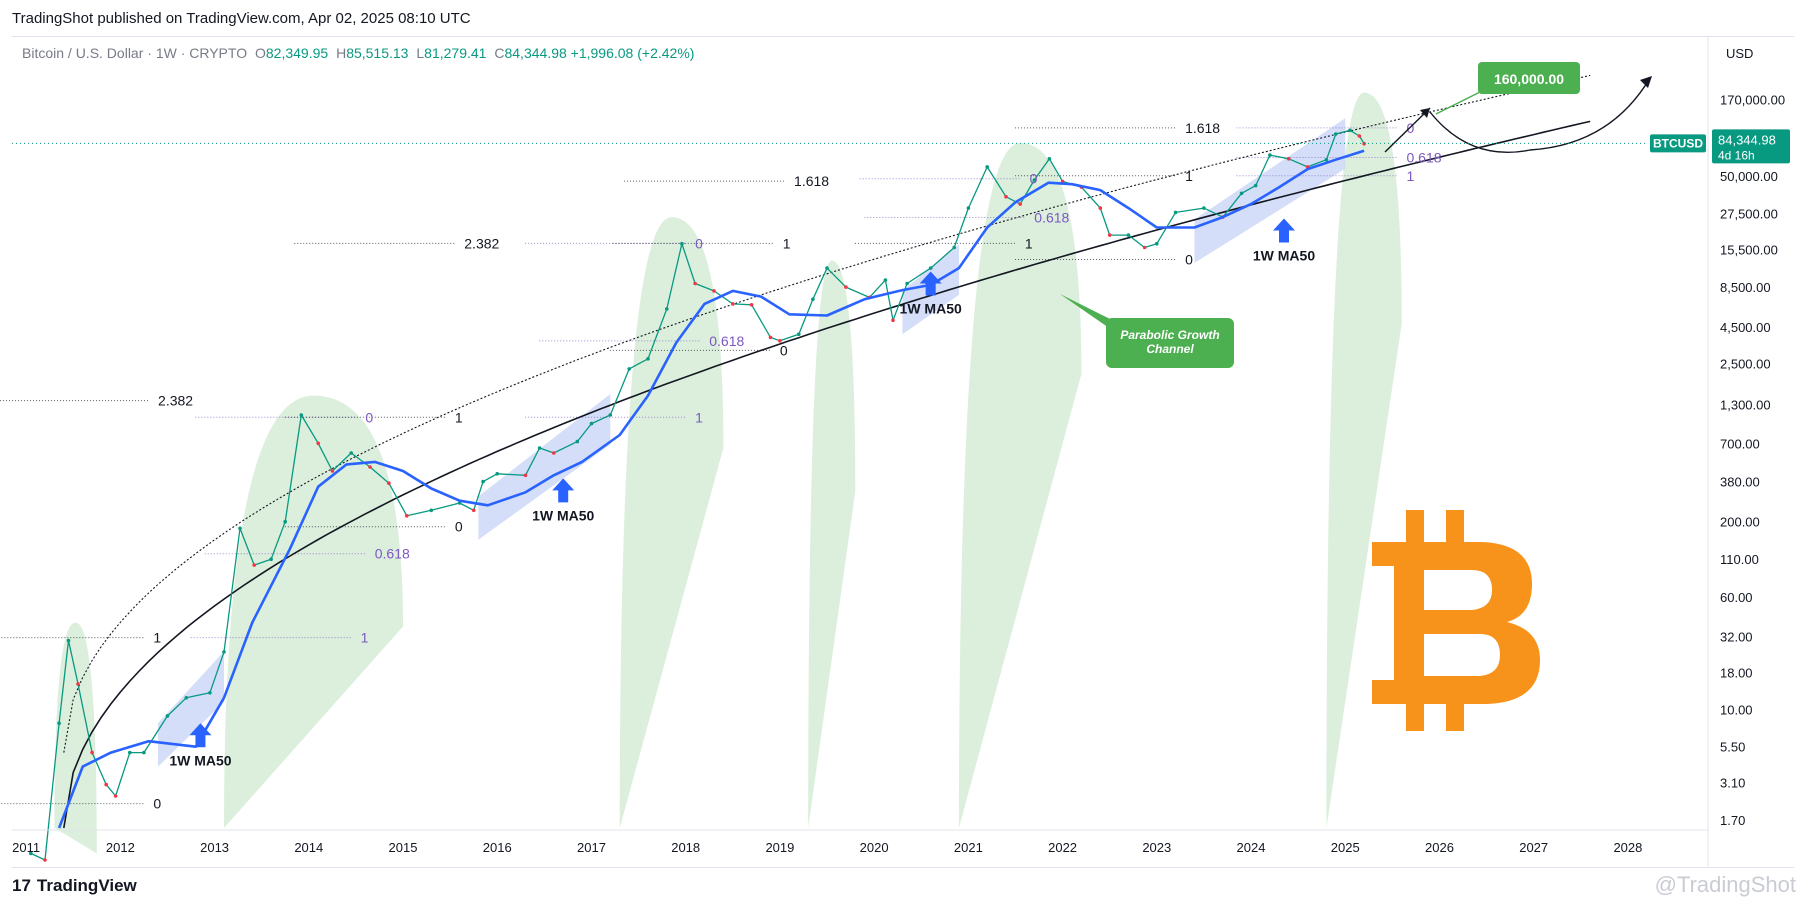 The height and width of the screenshot is (912, 1812). I want to click on y-tick-label-11: 200.00, so click(1740, 522).